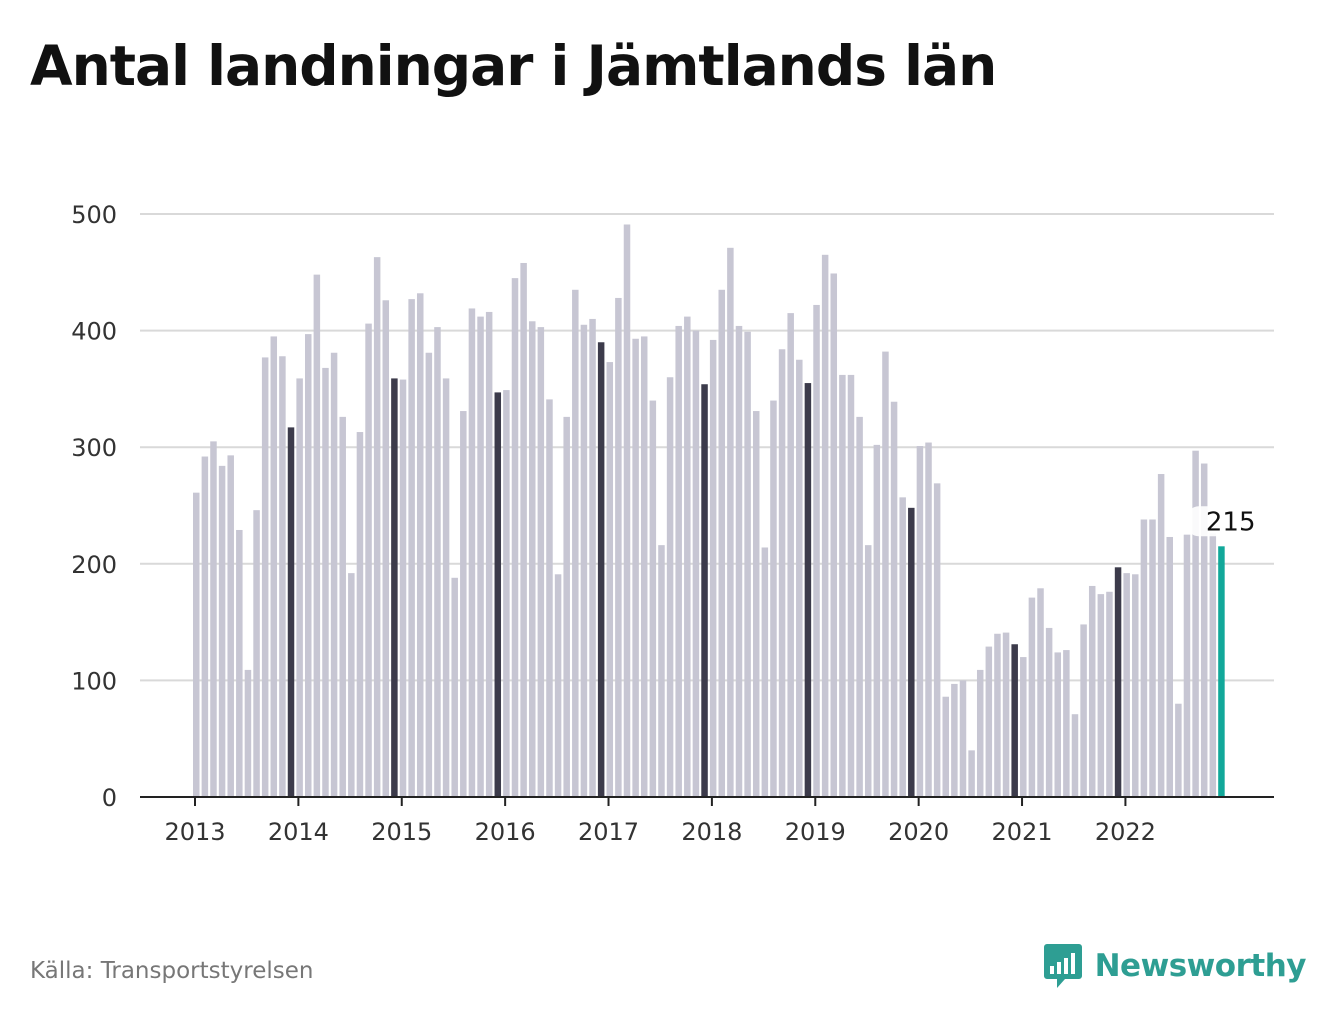 This screenshot has height=1020, width=1340. What do you see at coordinates (109, 798) in the screenshot?
I see `y-tick-label: 0` at bounding box center [109, 798].